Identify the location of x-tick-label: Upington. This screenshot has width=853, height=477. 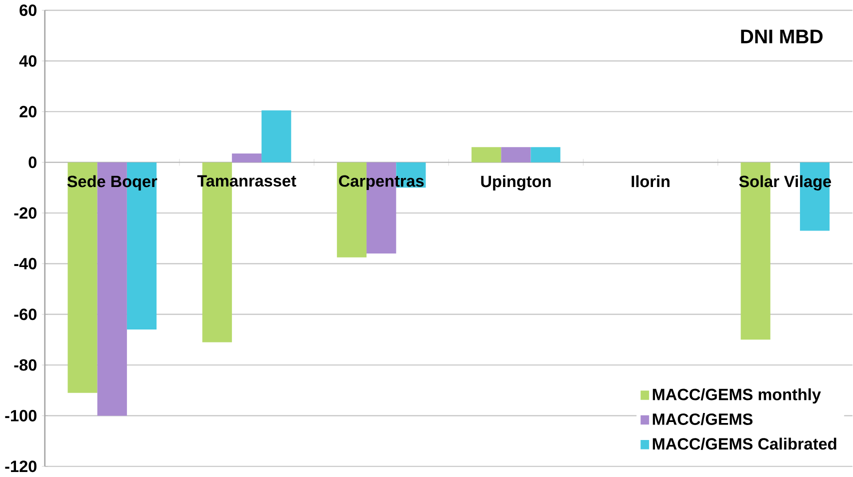
(516, 183).